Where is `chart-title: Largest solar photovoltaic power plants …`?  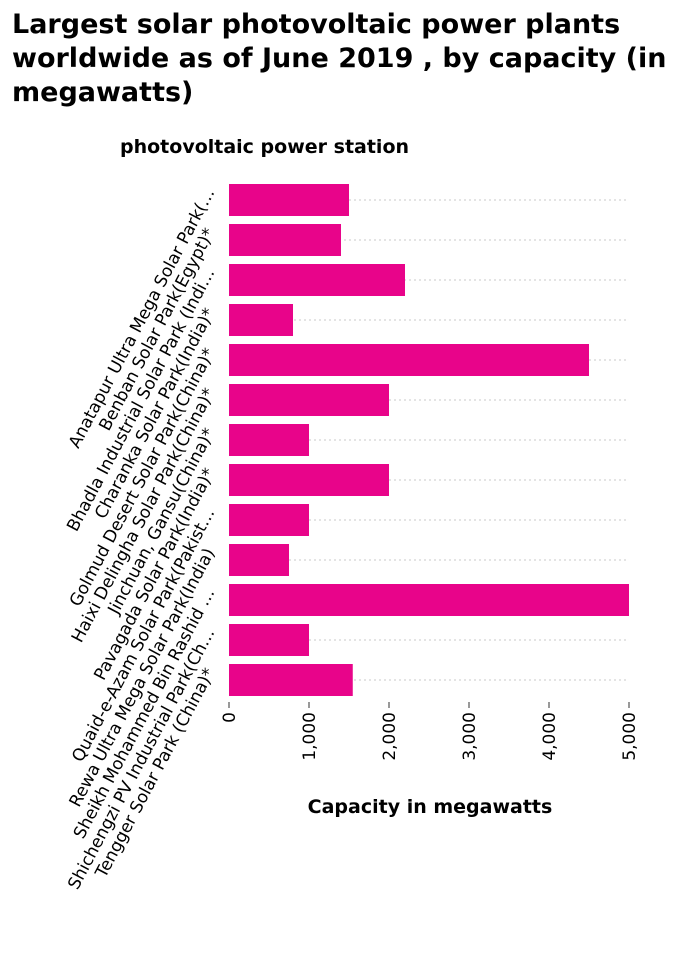 chart-title: Largest solar photovoltaic power plants … is located at coordinates (339, 58).